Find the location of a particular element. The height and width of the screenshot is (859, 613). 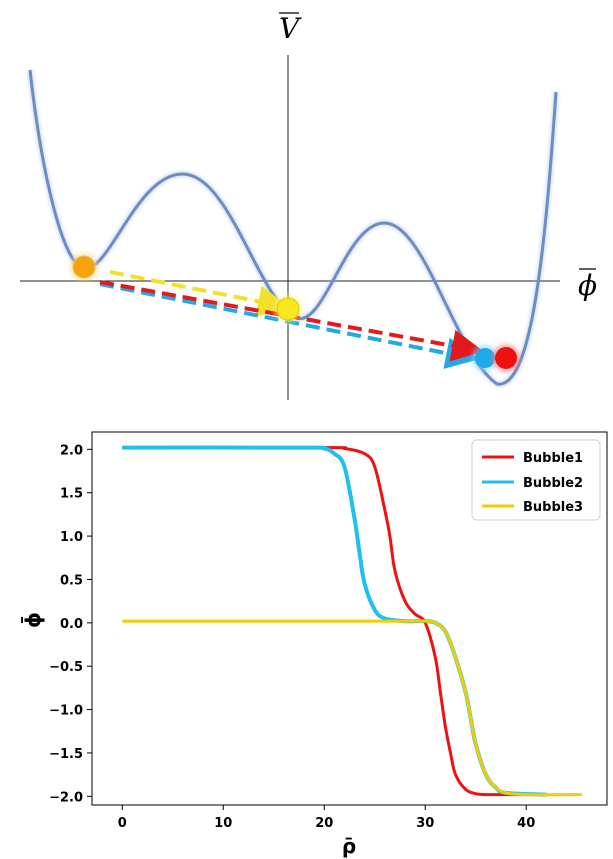

y-tick-label: 2.0 is located at coordinates (71, 450).